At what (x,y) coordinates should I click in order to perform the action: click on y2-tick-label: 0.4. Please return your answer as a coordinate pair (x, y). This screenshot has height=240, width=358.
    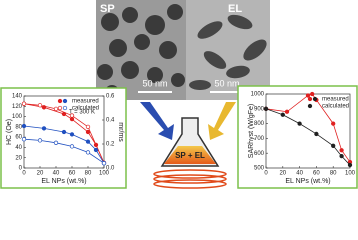
    Looking at the image, I should click on (110, 121).